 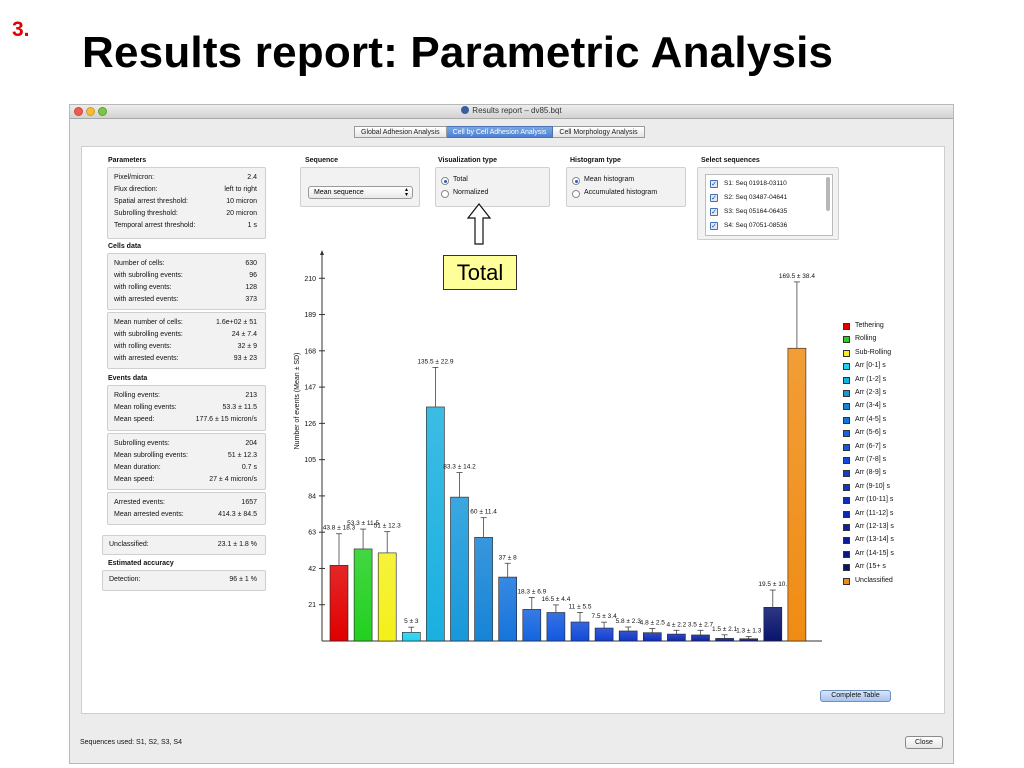 What do you see at coordinates (628, 636) in the screenshot?
I see `bar-arr-9-10-s` at bounding box center [628, 636].